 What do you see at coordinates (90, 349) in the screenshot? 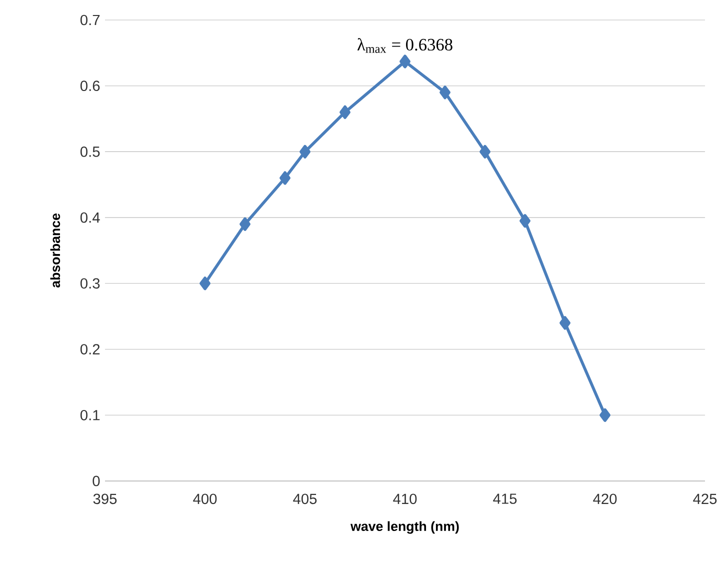
I see `y-tick-label: 0.2` at bounding box center [90, 349].